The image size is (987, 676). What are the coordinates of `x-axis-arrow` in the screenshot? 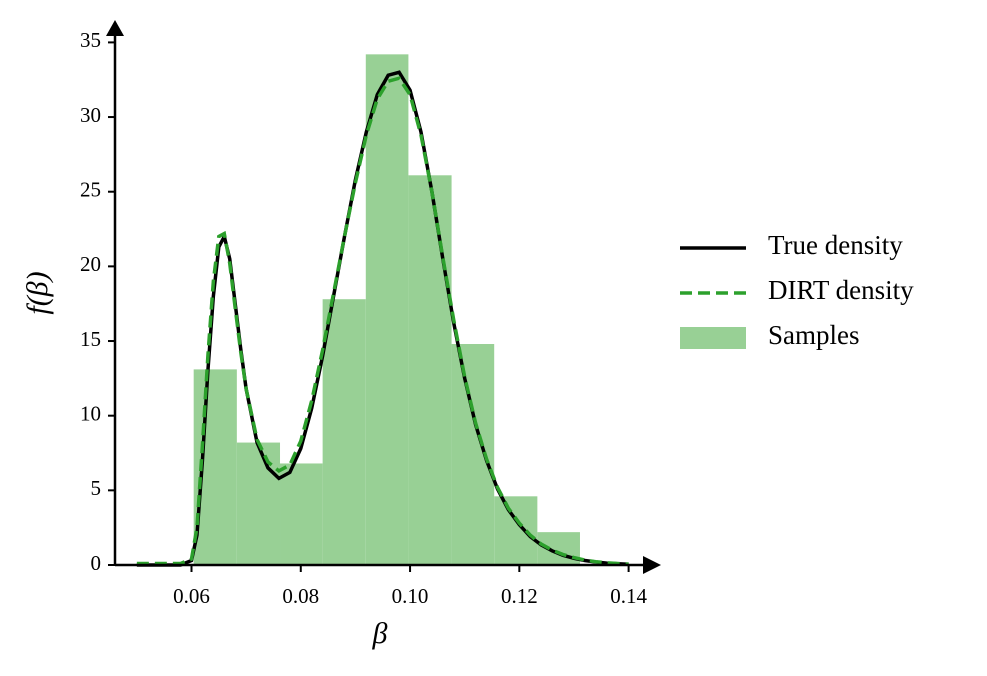 It's located at (652, 565).